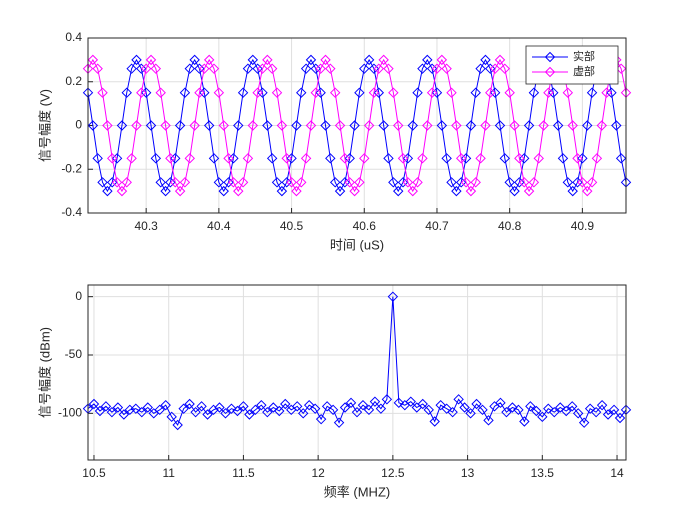 The image size is (689, 516). What do you see at coordinates (44, 125) in the screenshot?
I see `y-axis-label: 信号幅度 (V)` at bounding box center [44, 125].